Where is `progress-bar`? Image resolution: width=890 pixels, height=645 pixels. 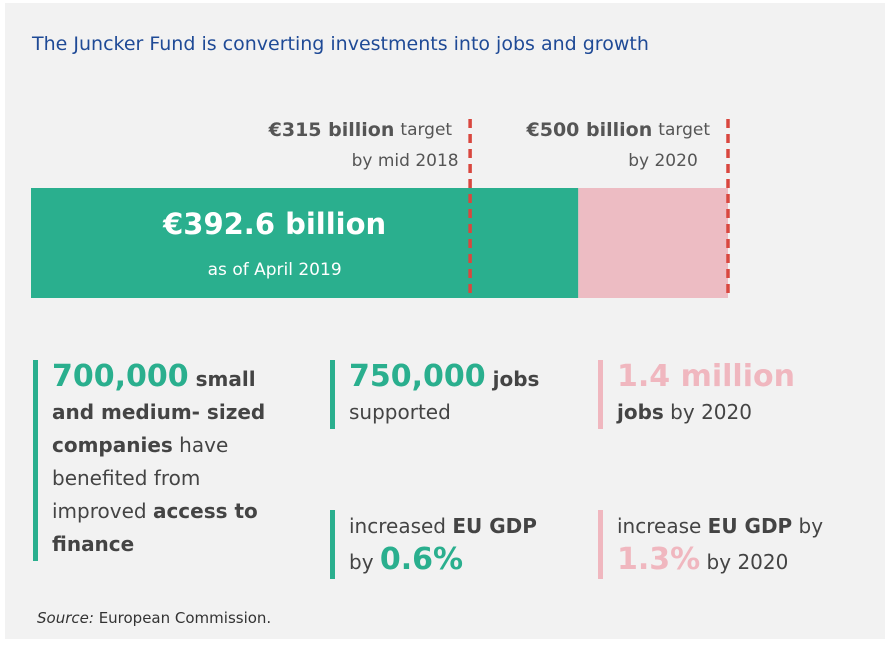
progress-bar is located at coordinates (305, 243).